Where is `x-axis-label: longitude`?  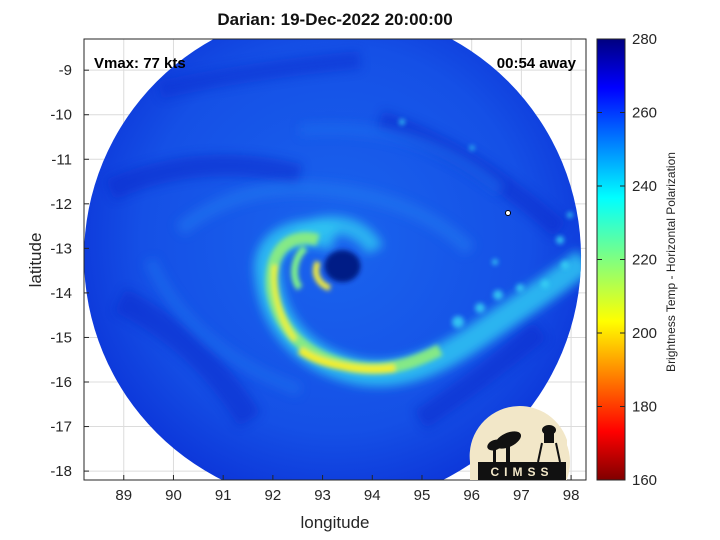 x-axis-label: longitude is located at coordinates (334, 522).